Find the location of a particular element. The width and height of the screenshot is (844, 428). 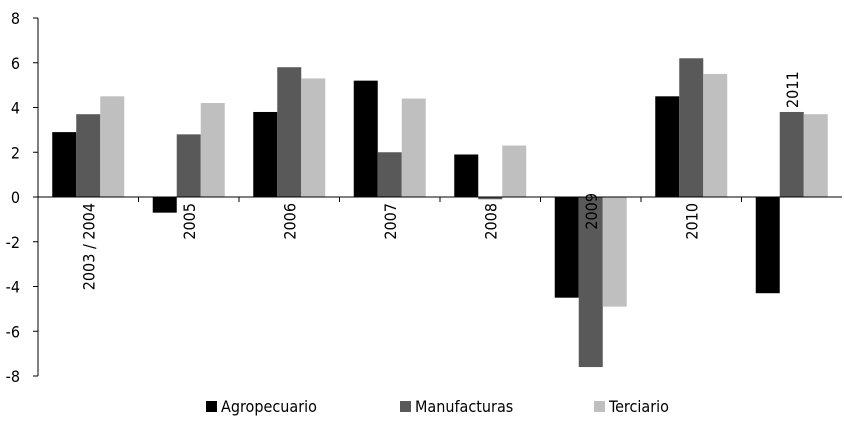

legend-swatch-manufacturas is located at coordinates (405, 406).